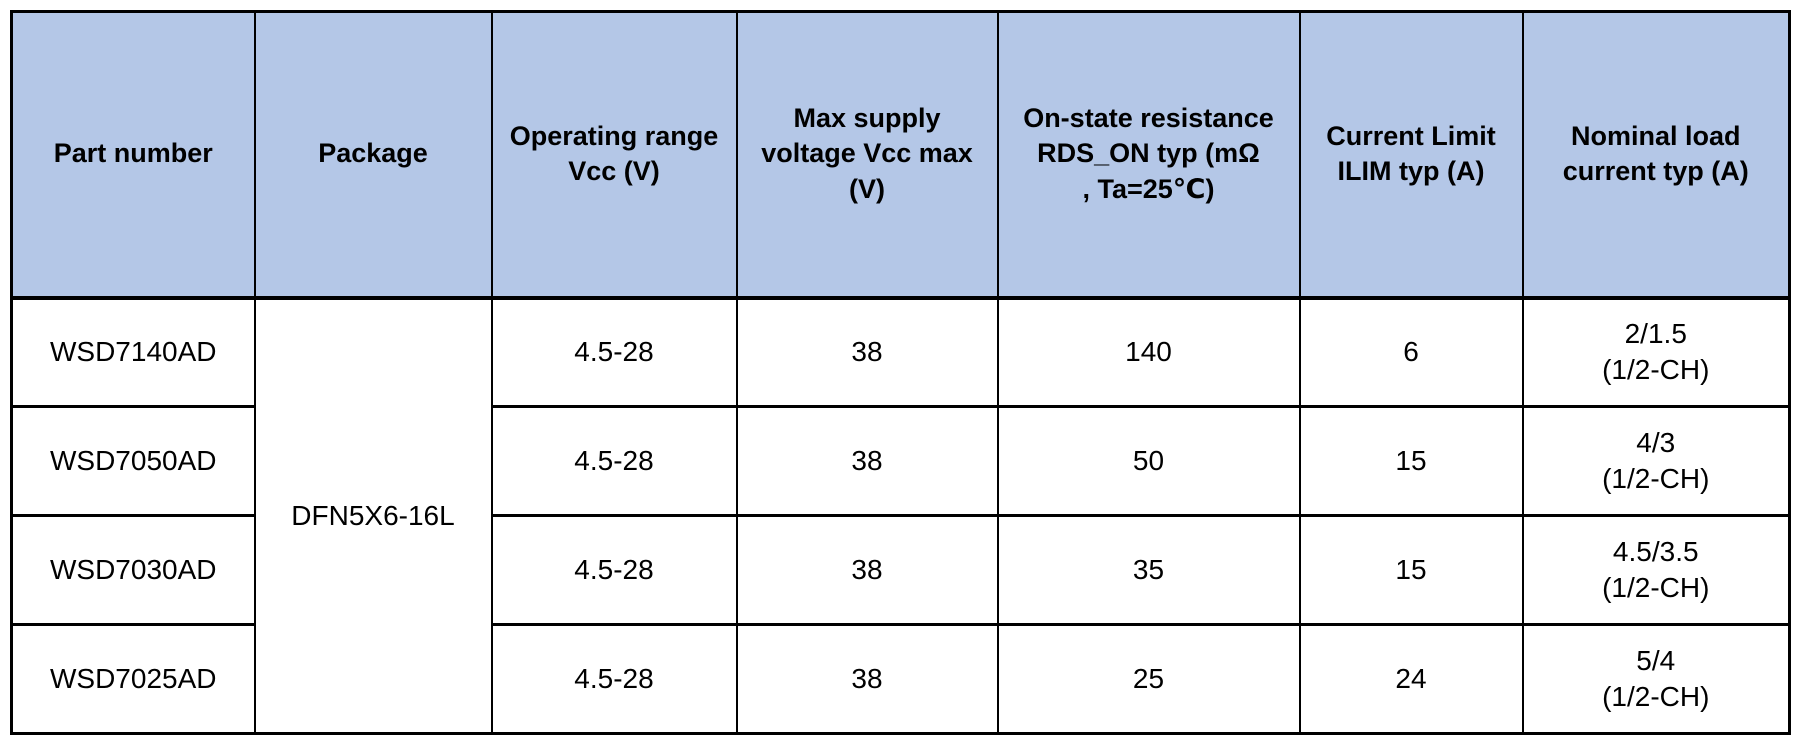 This screenshot has height=750, width=1795. I want to click on cell-nominal-load: 5/4 (1/2-CH), so click(1656, 679).